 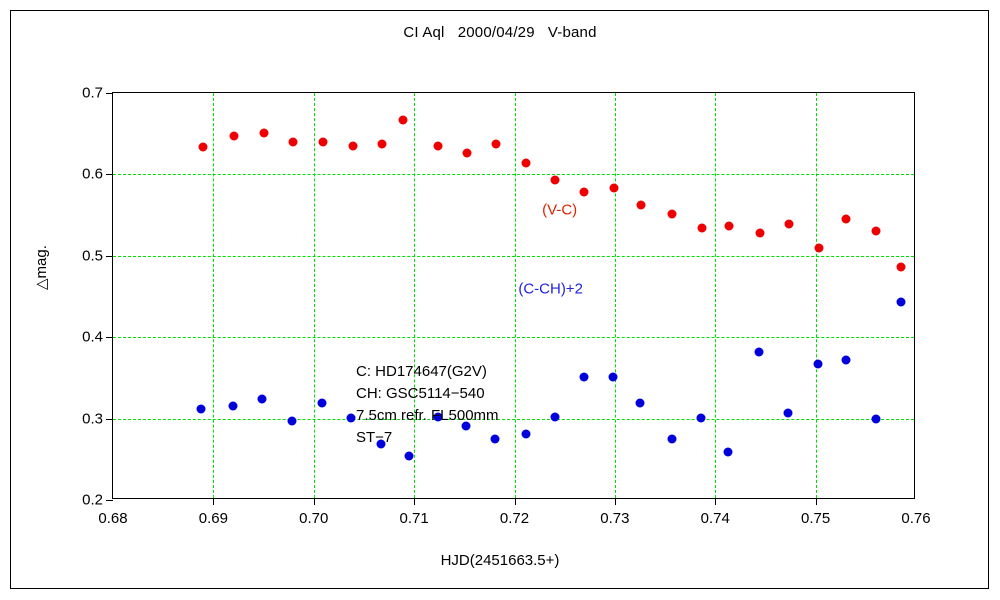 I want to click on annotation-line: CH: GSC5114−540, so click(x=420, y=393).